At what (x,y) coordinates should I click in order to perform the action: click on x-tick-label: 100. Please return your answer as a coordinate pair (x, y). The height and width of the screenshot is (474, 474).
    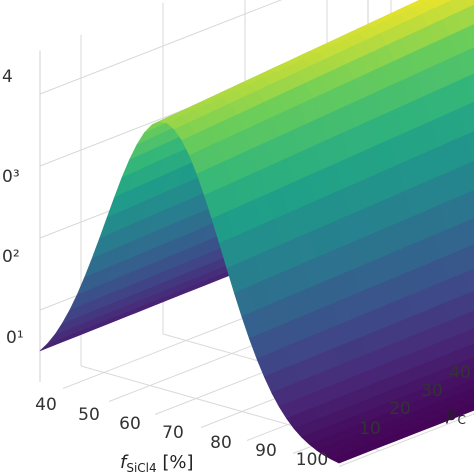
    Looking at the image, I should click on (312, 460).